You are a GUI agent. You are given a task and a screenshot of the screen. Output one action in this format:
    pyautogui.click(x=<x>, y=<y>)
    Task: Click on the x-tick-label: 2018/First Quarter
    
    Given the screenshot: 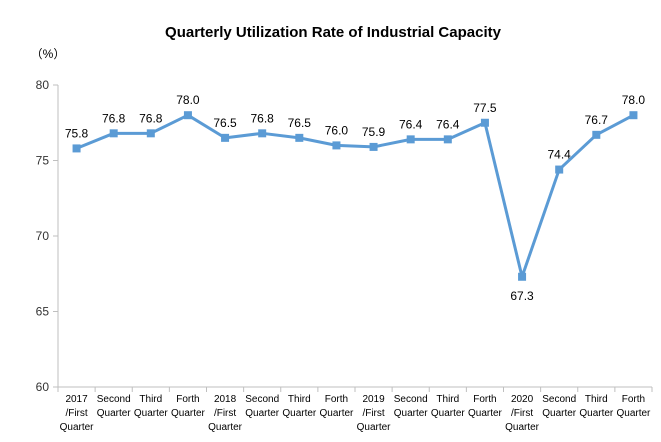 What is the action you would take?
    pyautogui.click(x=225, y=413)
    